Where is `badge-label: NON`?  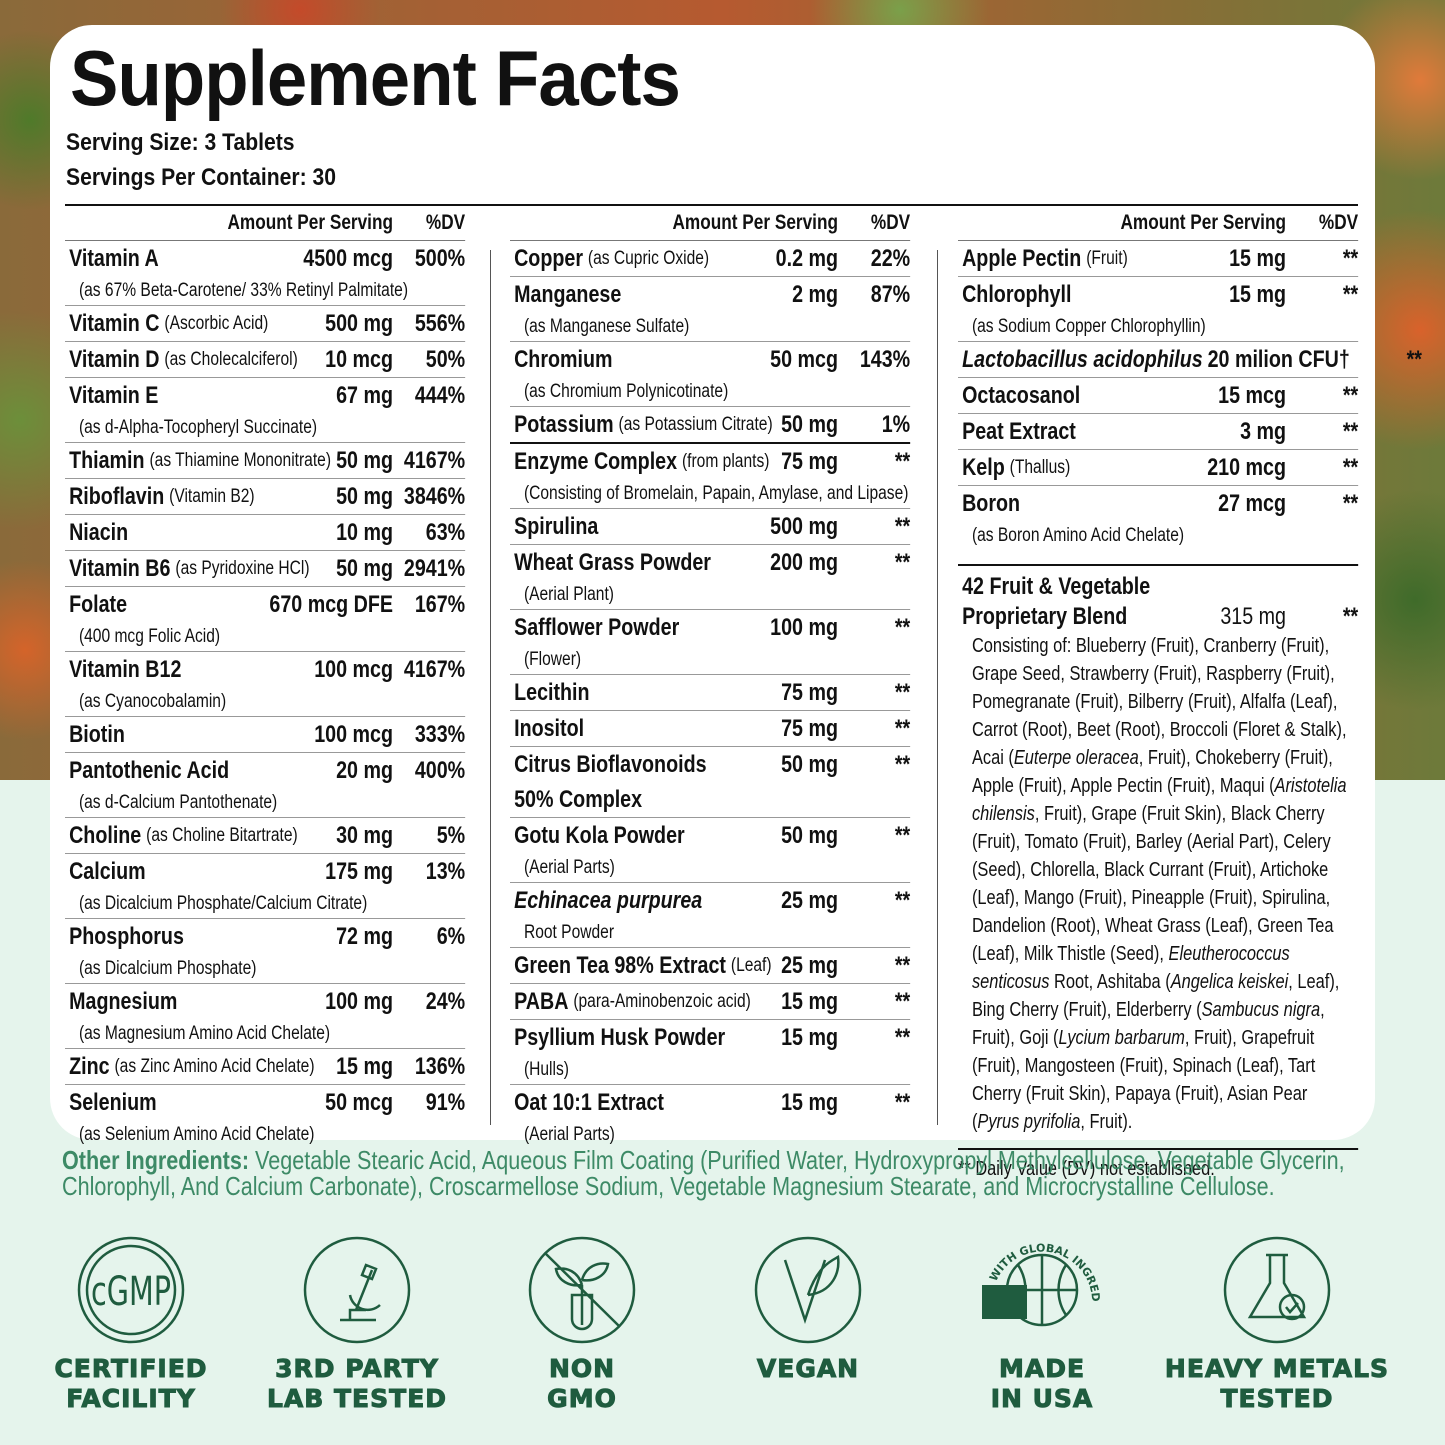 badge-label: NON is located at coordinates (582, 1368).